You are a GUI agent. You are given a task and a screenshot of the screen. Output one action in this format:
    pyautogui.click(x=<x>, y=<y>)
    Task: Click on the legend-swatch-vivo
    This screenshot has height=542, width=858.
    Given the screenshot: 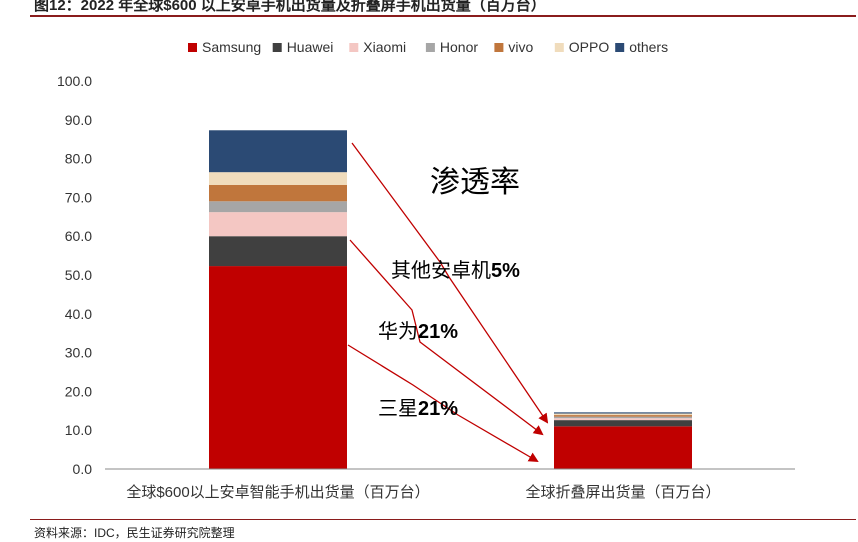 What is the action you would take?
    pyautogui.click(x=499, y=47)
    